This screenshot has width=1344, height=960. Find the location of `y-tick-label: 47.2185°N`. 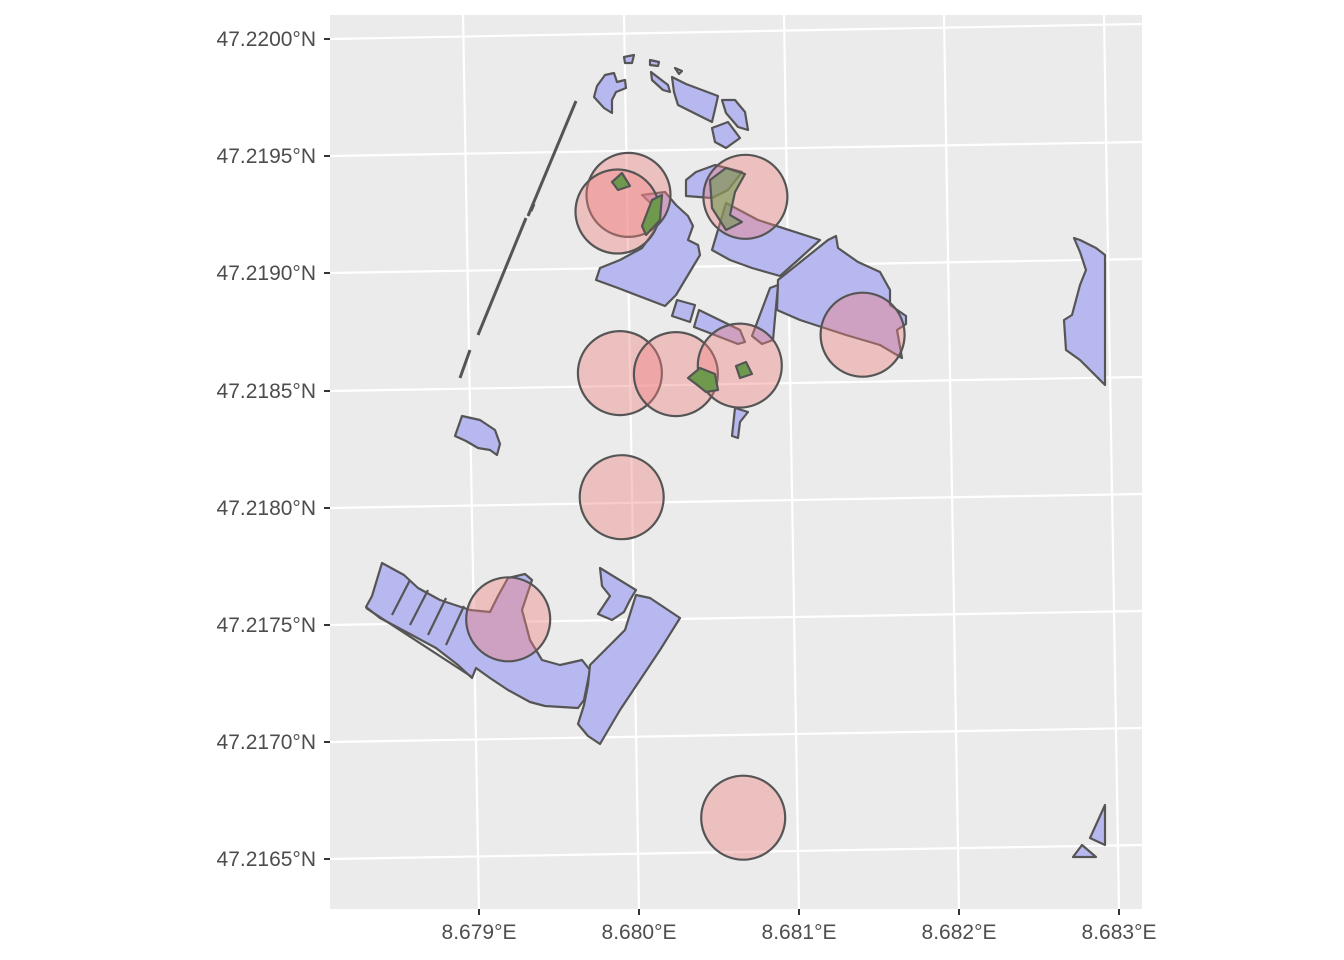

y-tick-label: 47.2185°N is located at coordinates (266, 391).